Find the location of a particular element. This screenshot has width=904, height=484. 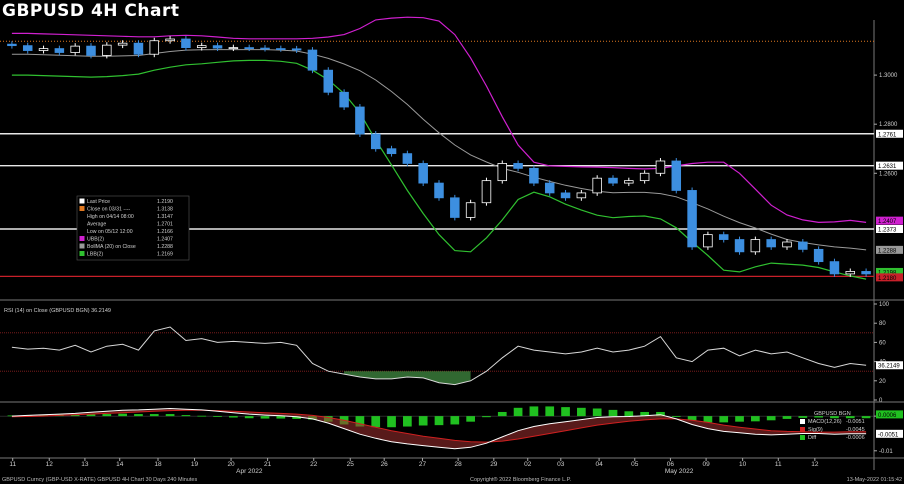

level-label: 1.2761 is located at coordinates (887, 135).